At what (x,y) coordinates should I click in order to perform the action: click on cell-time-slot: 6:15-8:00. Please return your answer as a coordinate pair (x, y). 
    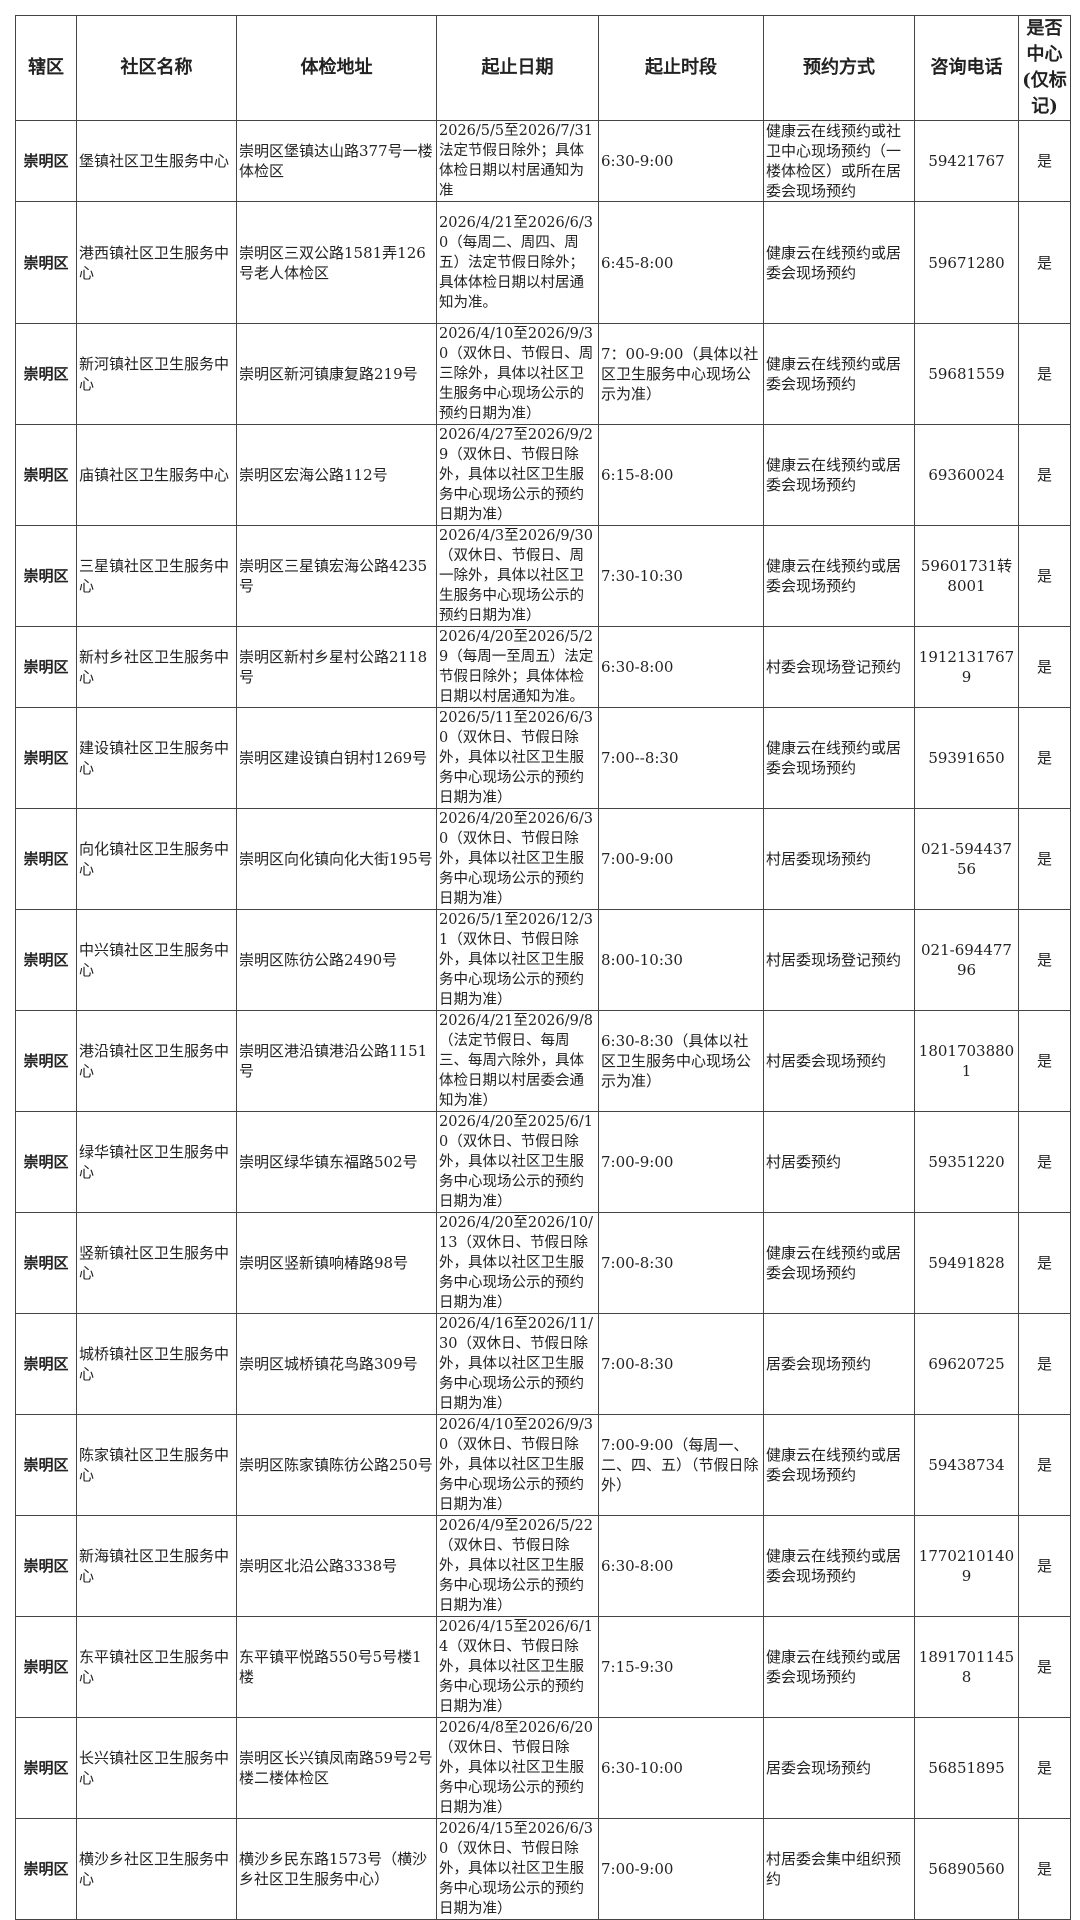
    Looking at the image, I should click on (681, 475).